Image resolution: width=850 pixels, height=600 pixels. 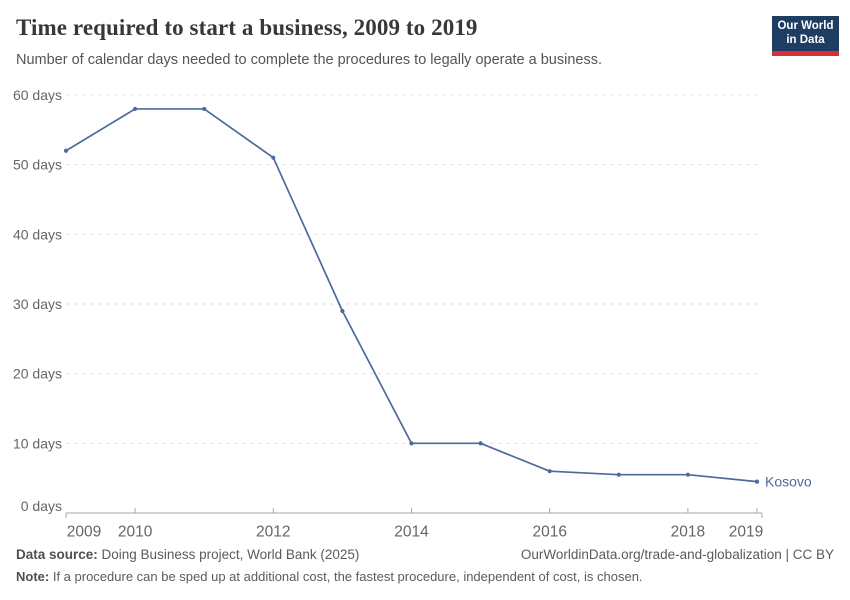 I want to click on x-tick-label-2016: 2016, so click(x=549, y=531).